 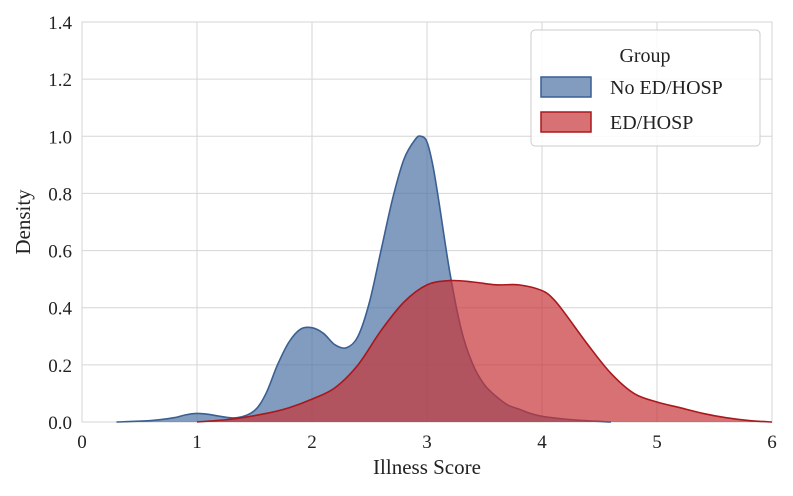 What do you see at coordinates (542, 442) in the screenshot?
I see `x-tick-label: 4` at bounding box center [542, 442].